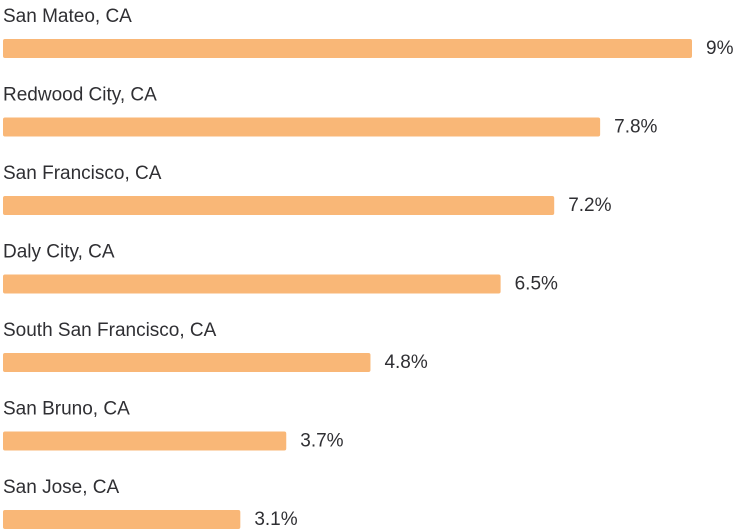 The height and width of the screenshot is (529, 741). What do you see at coordinates (635, 127) in the screenshot?
I see `value-label: 7.8%` at bounding box center [635, 127].